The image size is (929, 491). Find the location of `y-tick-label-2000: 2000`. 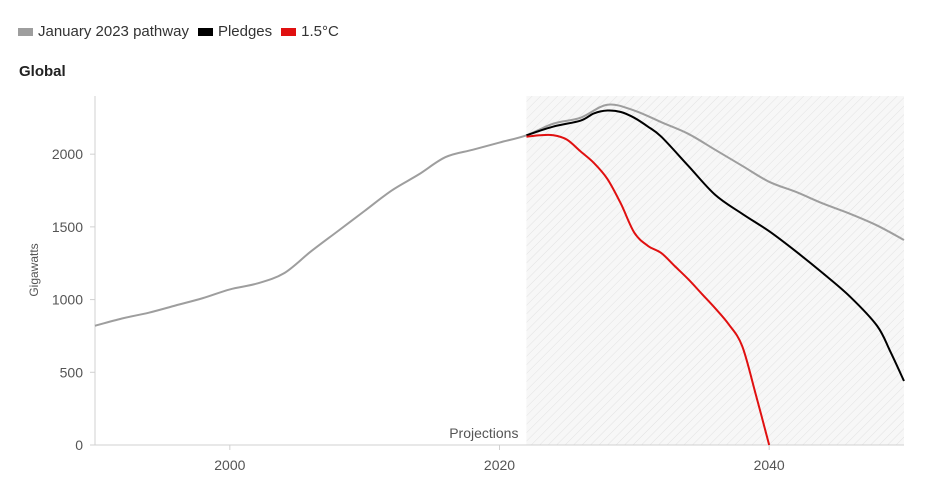

y-tick-label-2000: 2000 is located at coordinates (67, 154).